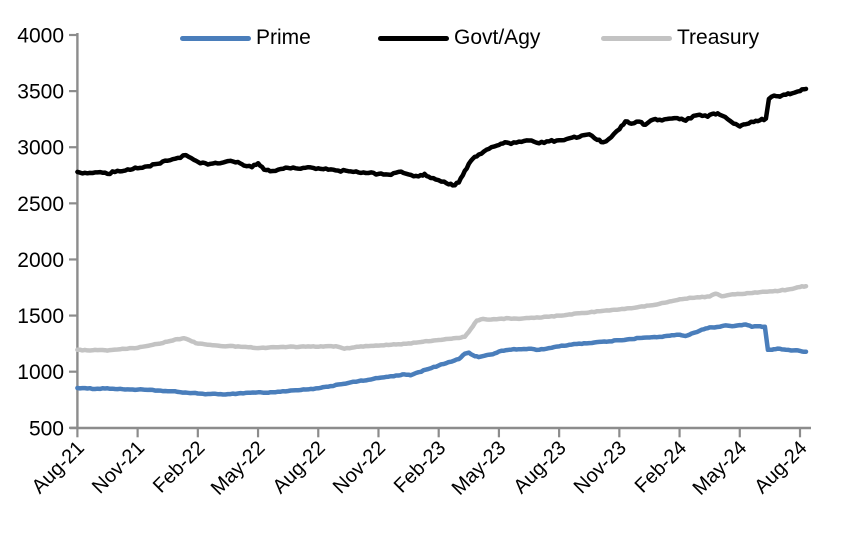  What do you see at coordinates (718, 37) in the screenshot?
I see `legend-label-treasury: Treasury` at bounding box center [718, 37].